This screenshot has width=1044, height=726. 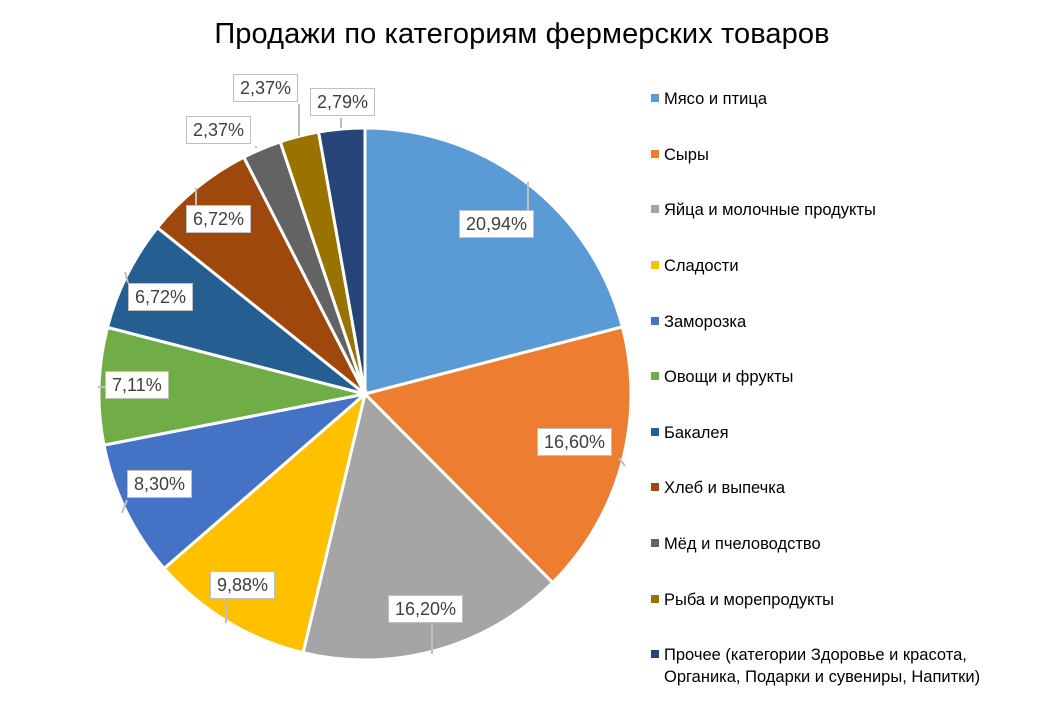 What do you see at coordinates (575, 442) in the screenshot?
I see `data-label: 16,60%` at bounding box center [575, 442].